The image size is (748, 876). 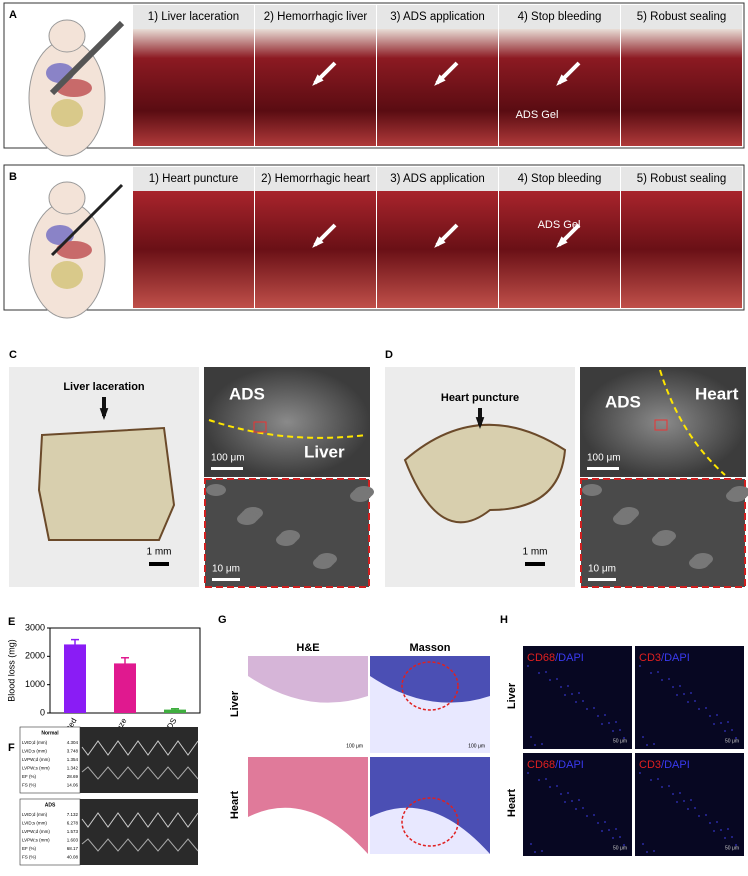 What do you see at coordinates (437, 179) in the screenshot?
I see `step-label: 3) ADS application` at bounding box center [437, 179].